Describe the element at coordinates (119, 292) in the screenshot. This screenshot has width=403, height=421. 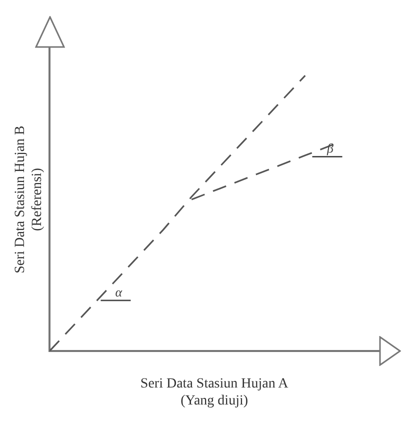
I see `annotation: α` at that location.